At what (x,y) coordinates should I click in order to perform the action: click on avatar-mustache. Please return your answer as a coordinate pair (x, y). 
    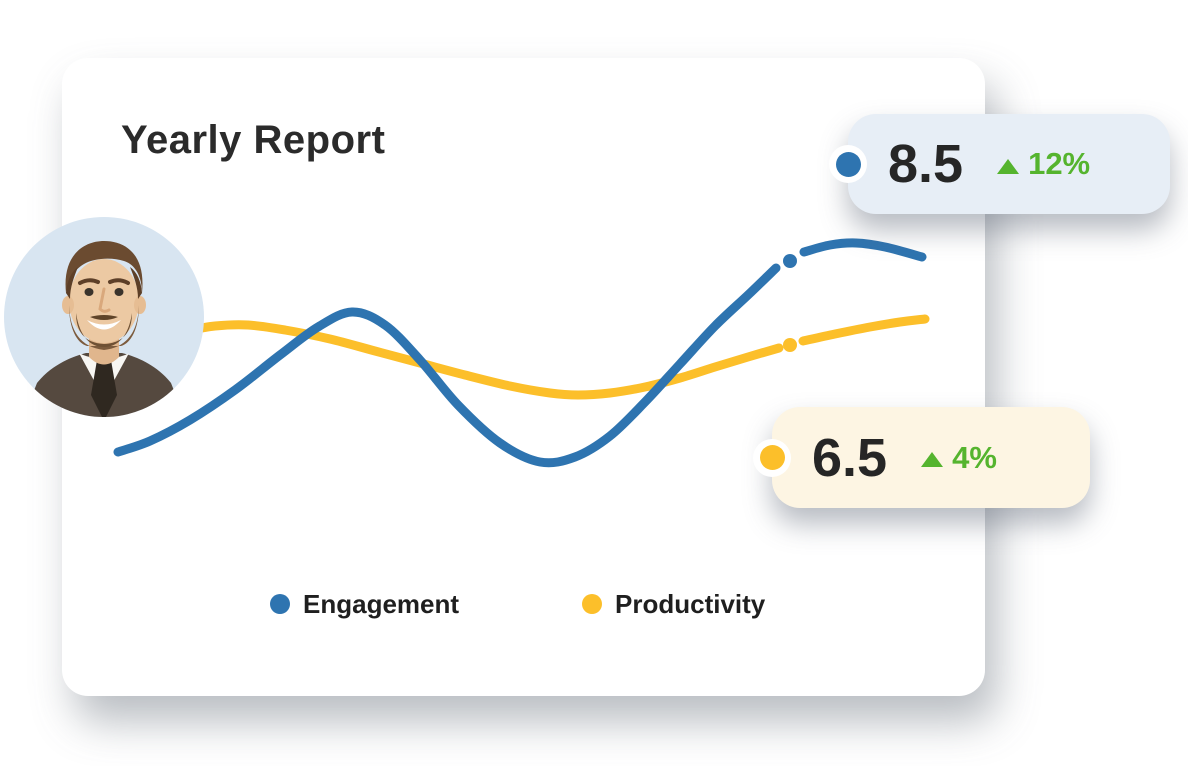
    Looking at the image, I should click on (104, 317).